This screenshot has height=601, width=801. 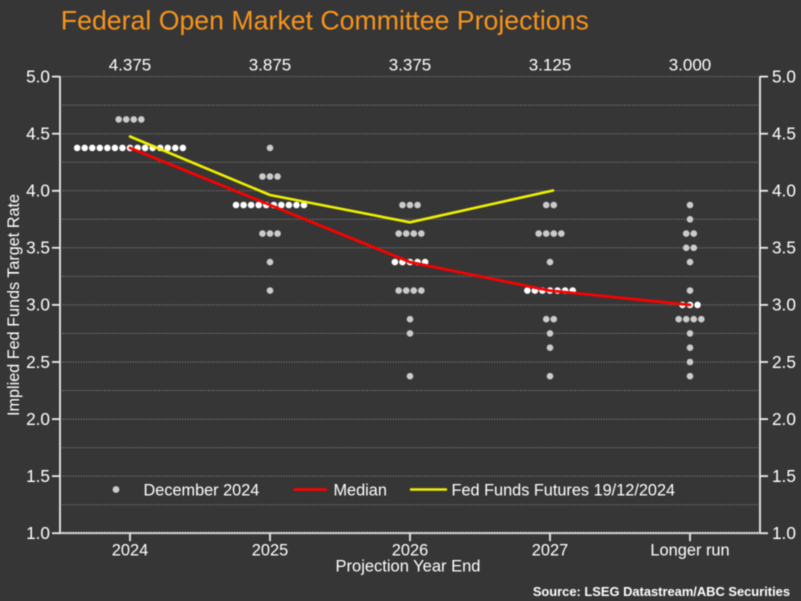 What do you see at coordinates (689, 551) in the screenshot?
I see `svg-text: Longer run` at bounding box center [689, 551].